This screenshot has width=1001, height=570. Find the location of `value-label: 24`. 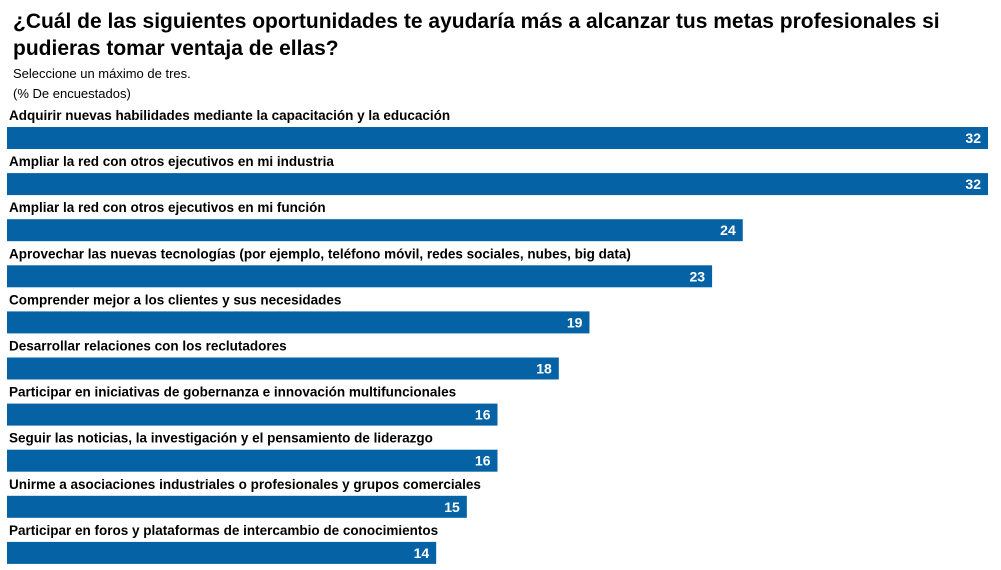

value-label: 24 is located at coordinates (728, 230).